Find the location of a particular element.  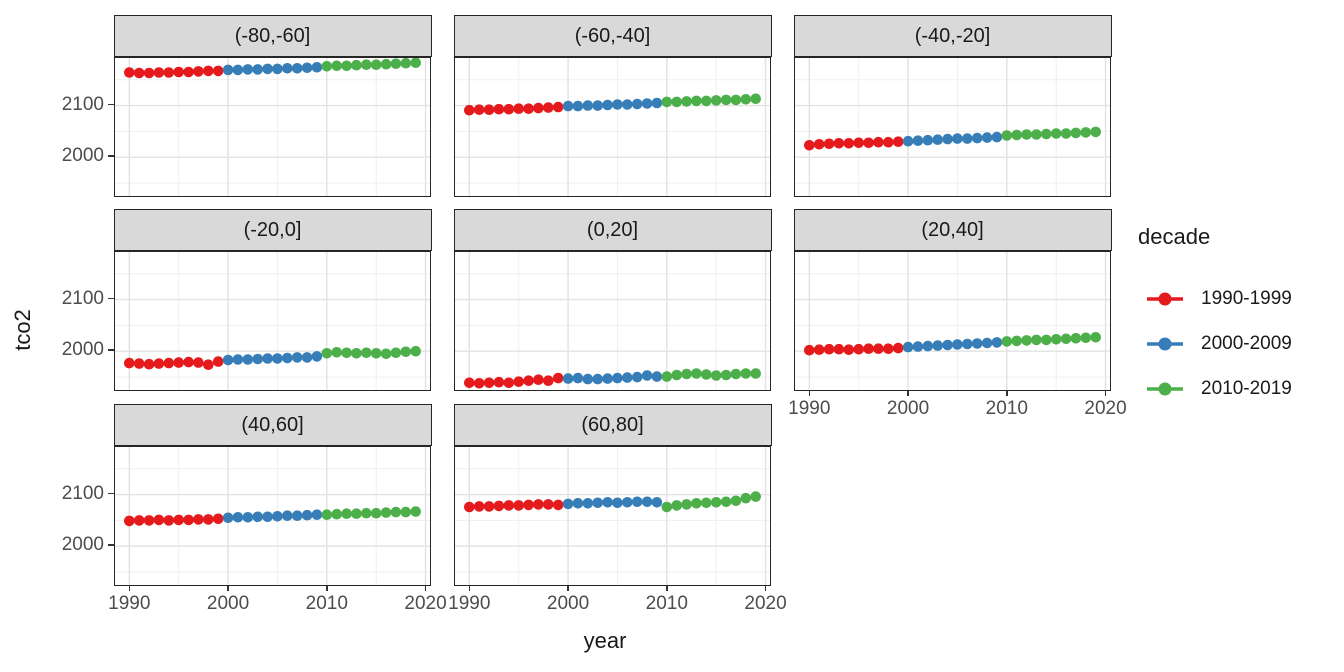

legend-entry: 2000-2009 is located at coordinates (1218, 344).